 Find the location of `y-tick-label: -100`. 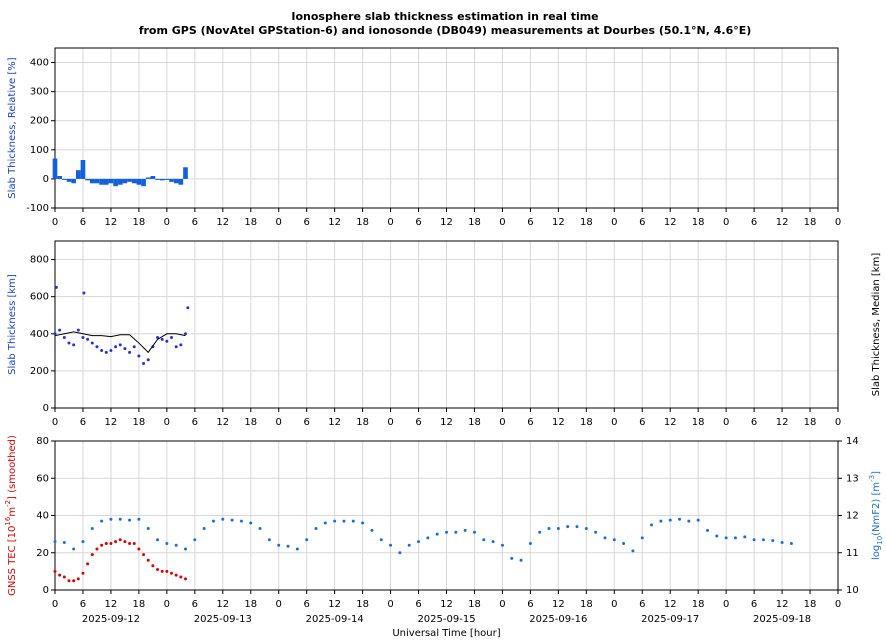

y-tick-label: -100 is located at coordinates (37, 208).